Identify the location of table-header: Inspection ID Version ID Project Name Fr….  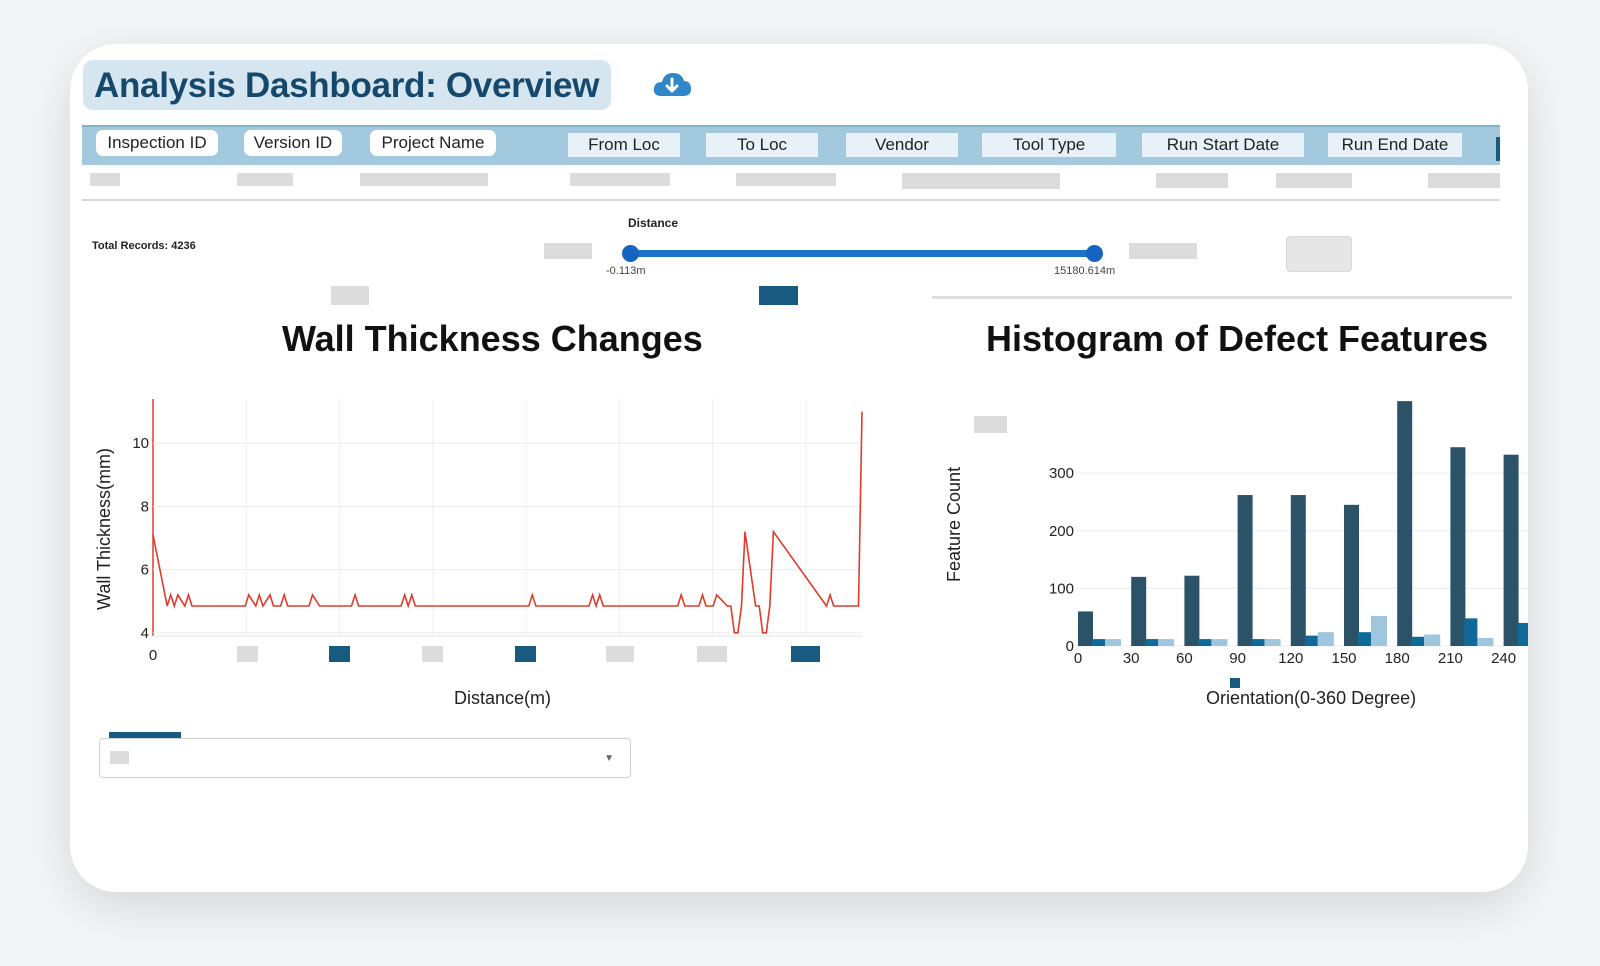
(791, 146).